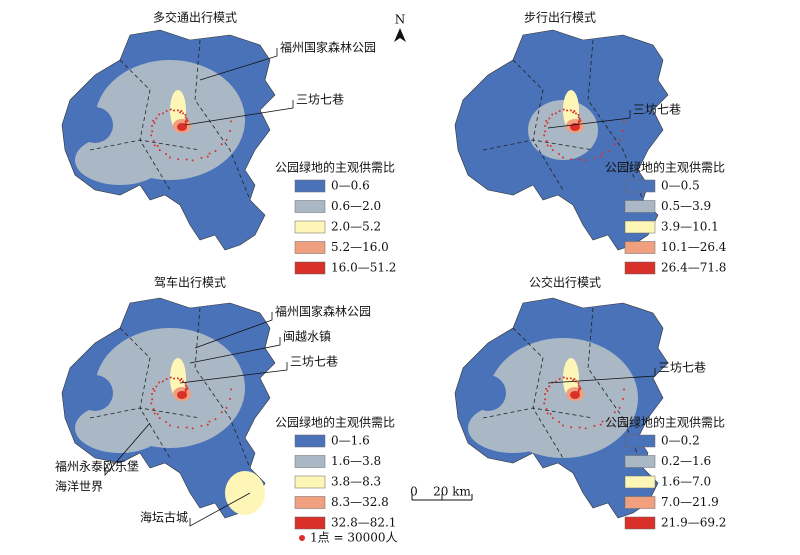 The width and height of the screenshot is (800, 555). Describe the element at coordinates (686, 482) in the screenshot. I see `legend-label: 1.6—7.0` at that location.